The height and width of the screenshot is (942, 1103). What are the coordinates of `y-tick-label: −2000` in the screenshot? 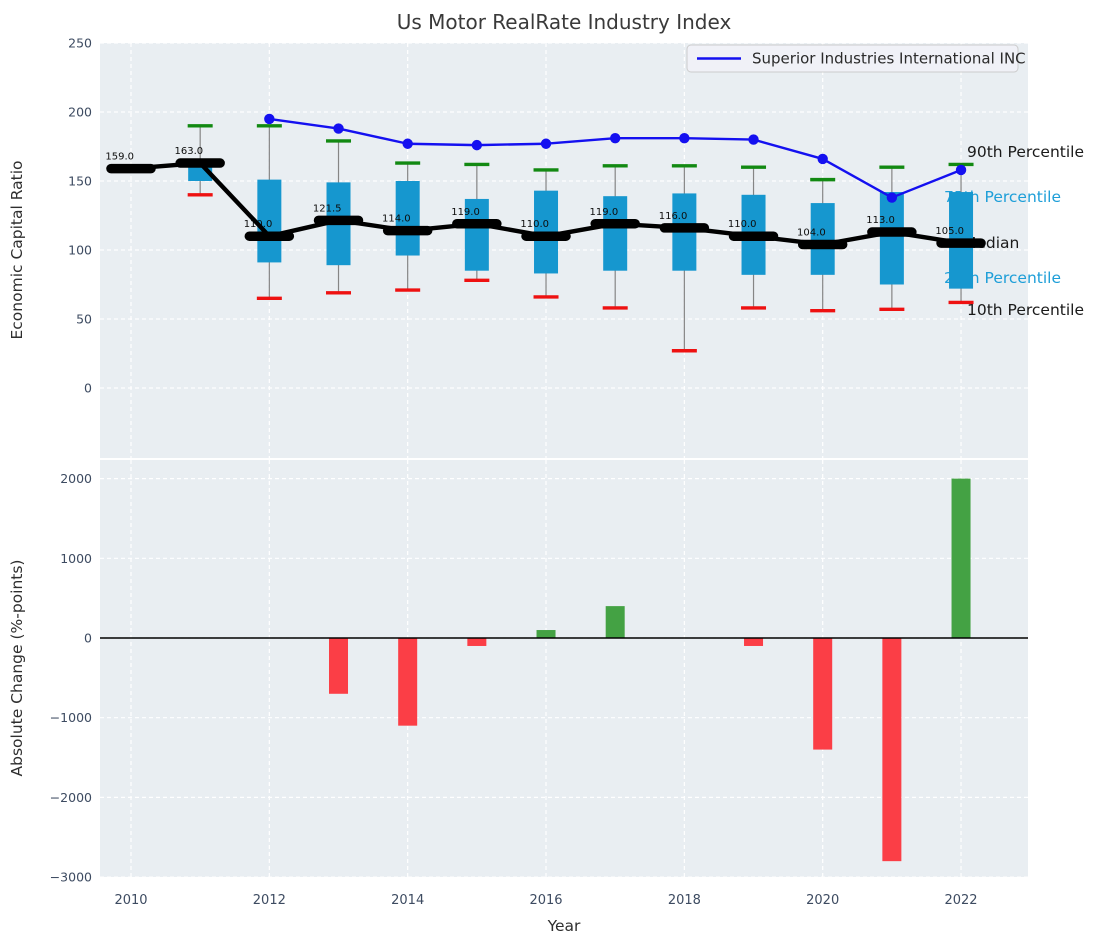 It's located at (71, 797).